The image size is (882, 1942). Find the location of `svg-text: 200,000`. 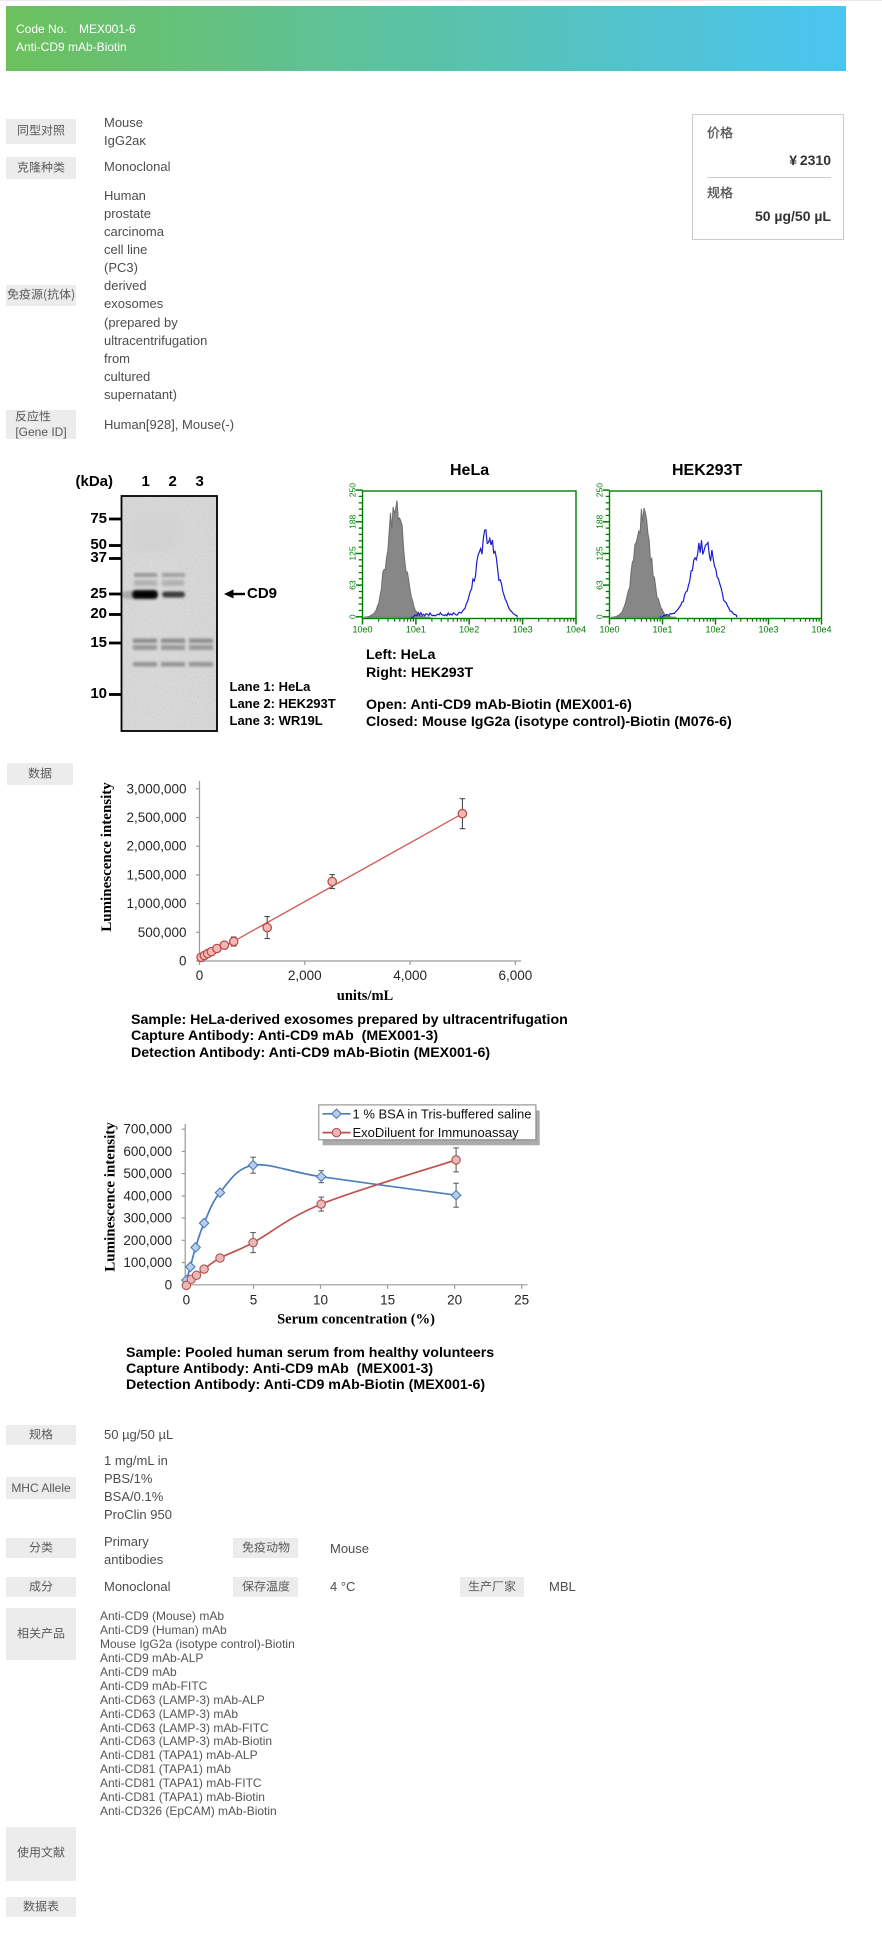

svg-text: 200,000 is located at coordinates (147, 1240).